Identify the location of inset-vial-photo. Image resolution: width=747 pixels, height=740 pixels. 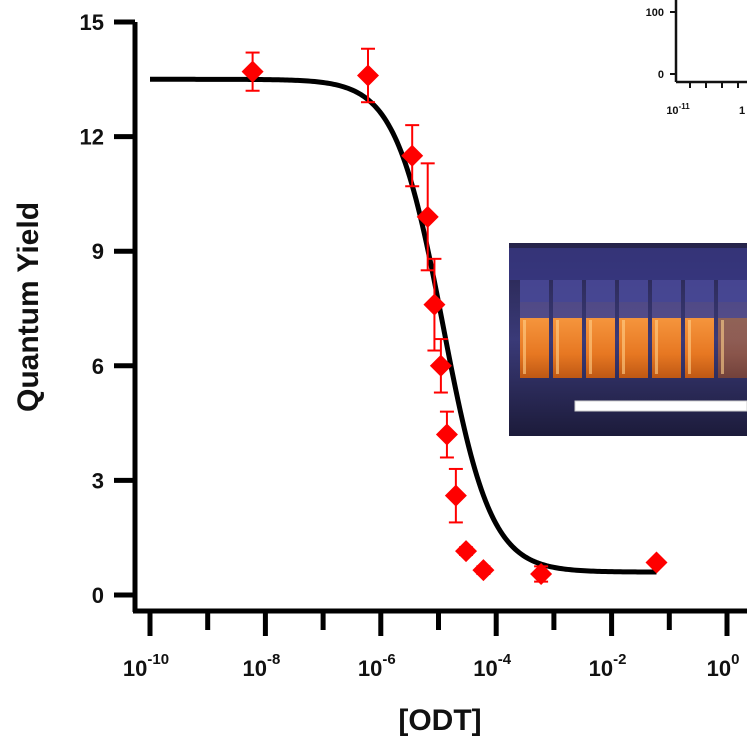
(628, 339).